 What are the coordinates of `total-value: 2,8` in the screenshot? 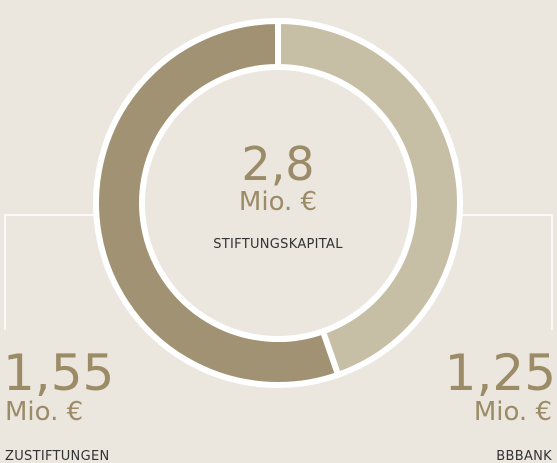 It's located at (277, 164).